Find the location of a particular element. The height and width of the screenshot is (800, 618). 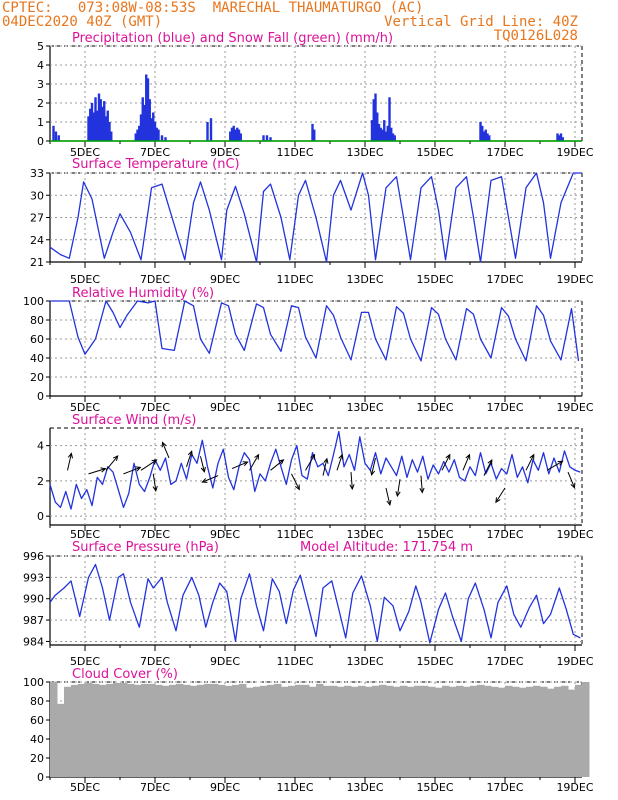

y-tick-label: 80 is located at coordinates (37, 701).